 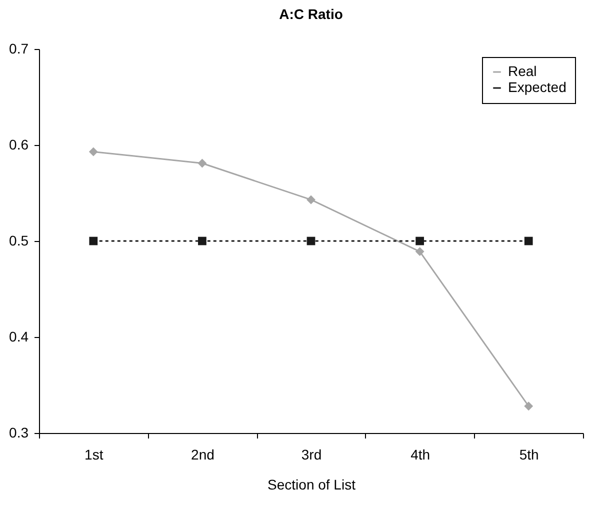 What do you see at coordinates (19, 240) in the screenshot?
I see `y-tick-label: 0.5` at bounding box center [19, 240].